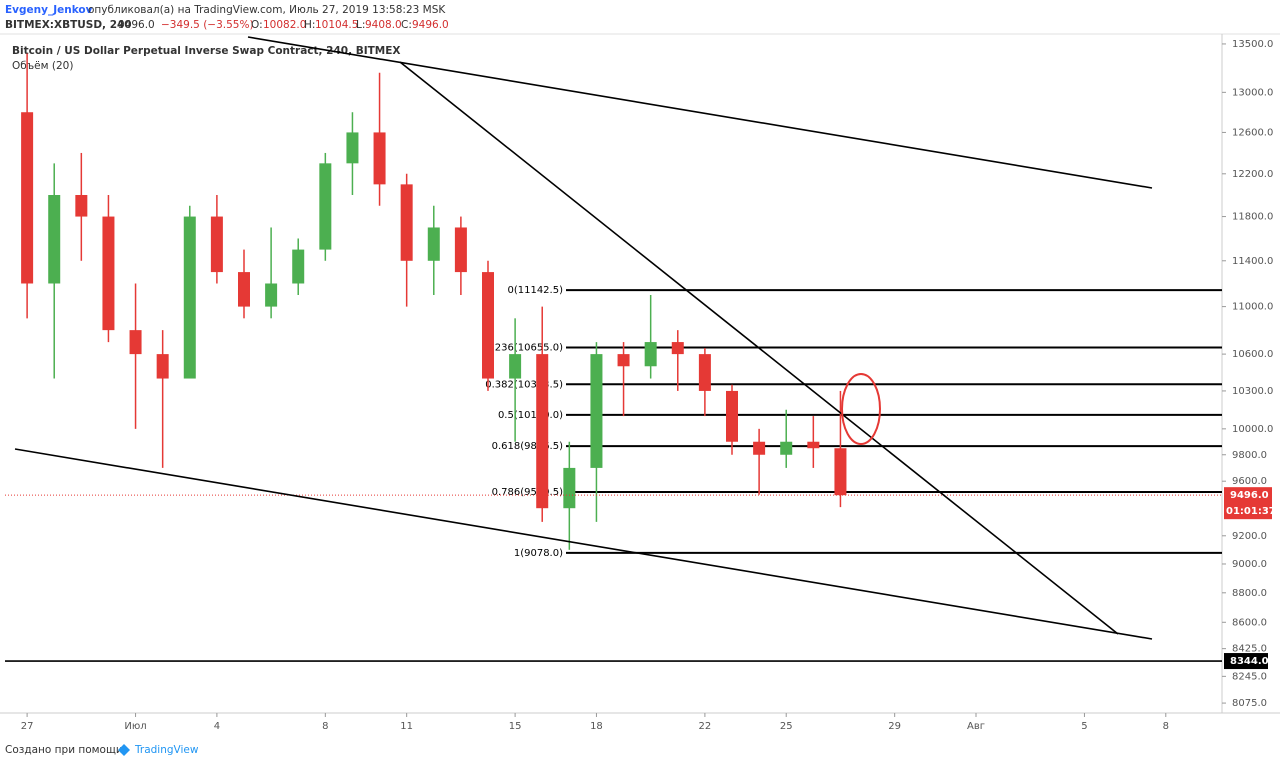 The width and height of the screenshot is (1280, 771). Describe the element at coordinates (1252, 174) in the screenshot. I see `y-tick-label: 12200.0` at that location.